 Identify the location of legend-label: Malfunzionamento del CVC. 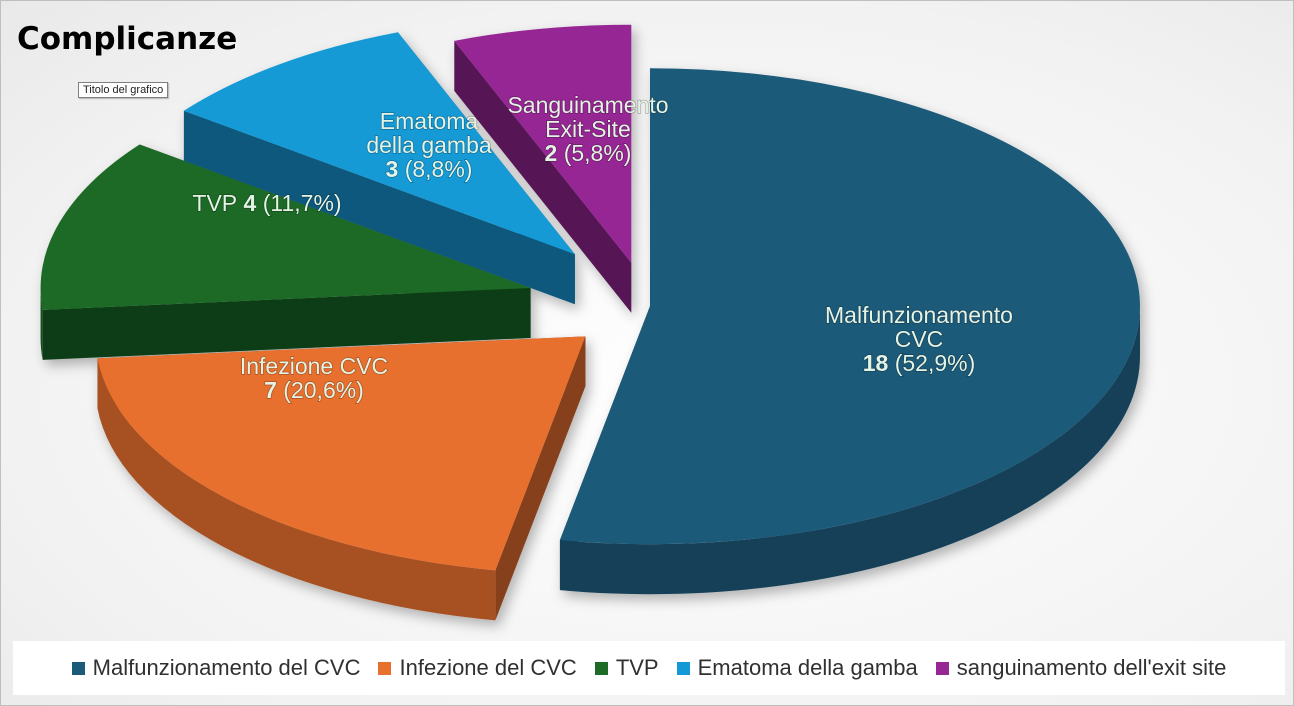
(226, 667).